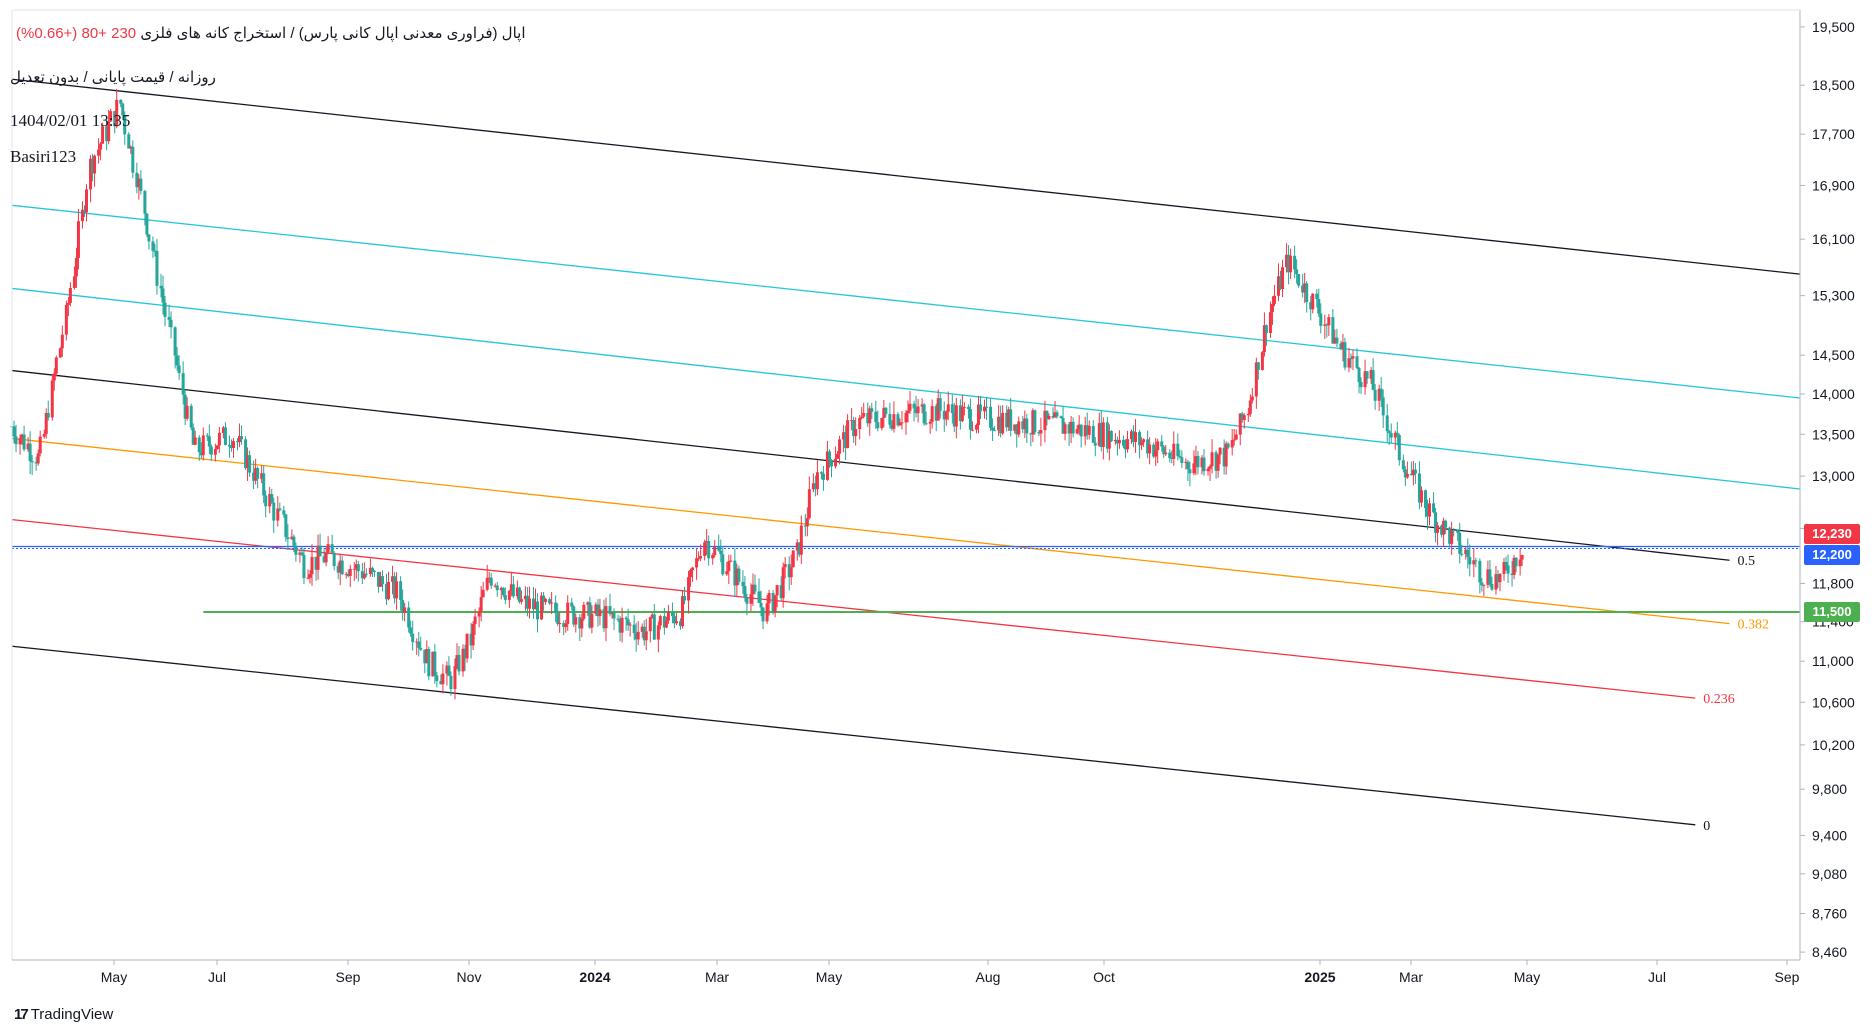 The width and height of the screenshot is (1876, 1036). Describe the element at coordinates (63, 1014) in the screenshot. I see `tradingview-brand: 17 TradingView` at that location.